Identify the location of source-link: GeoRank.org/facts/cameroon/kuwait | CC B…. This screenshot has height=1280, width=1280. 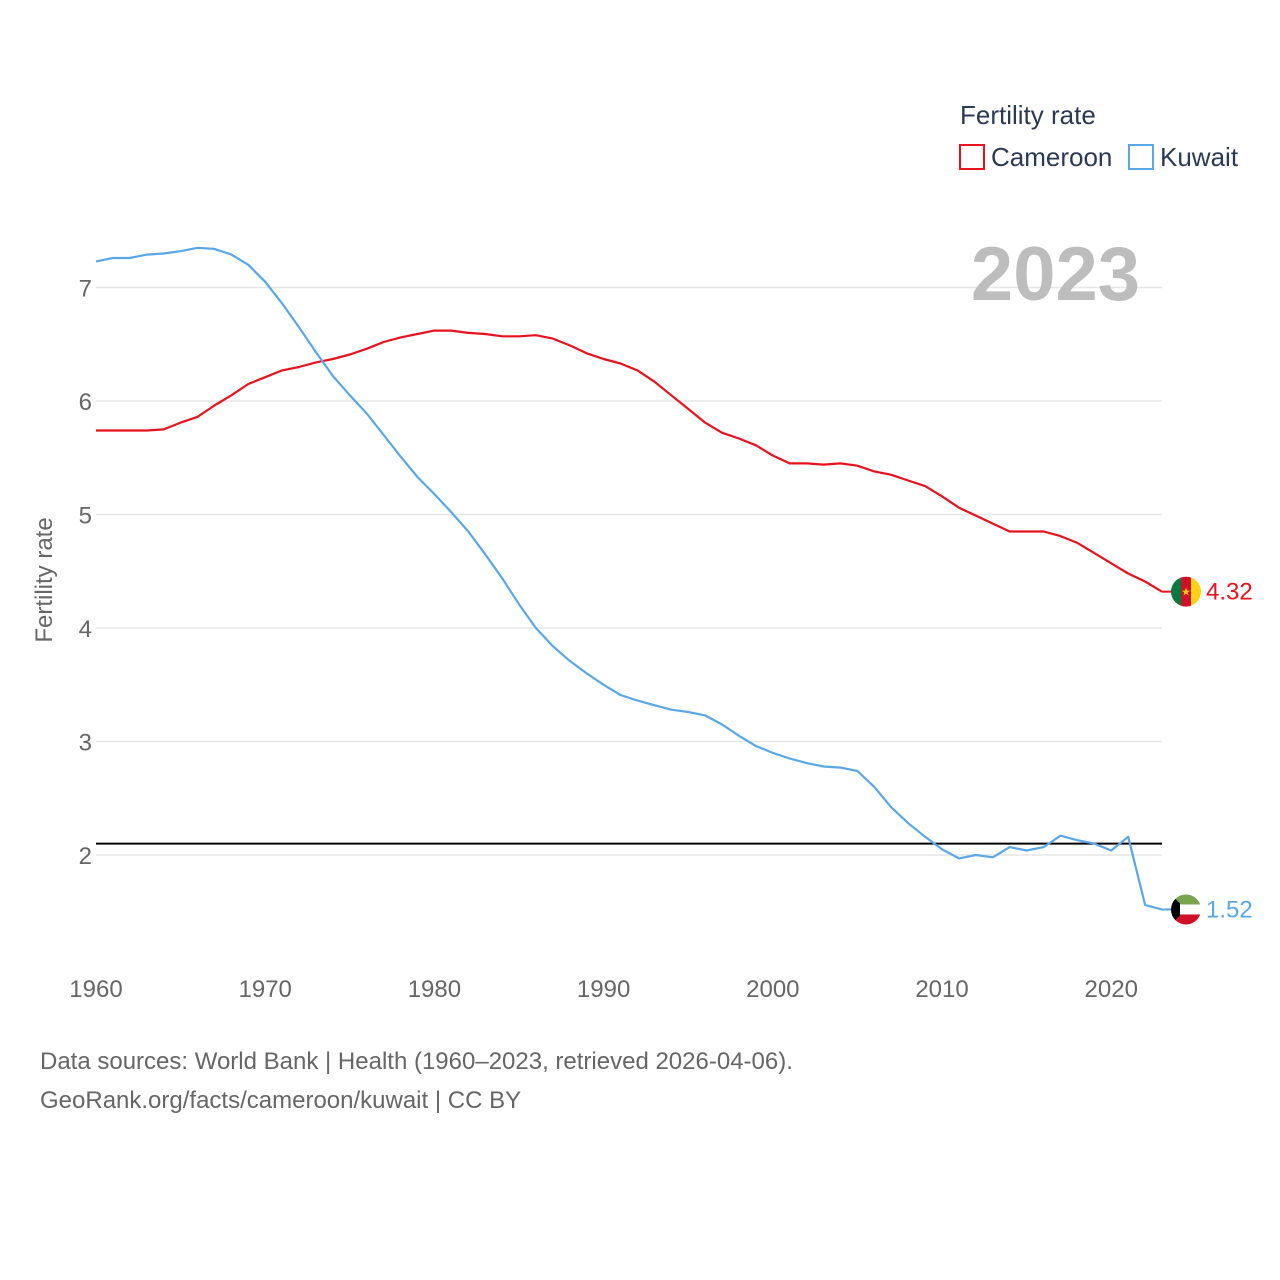
(281, 1100).